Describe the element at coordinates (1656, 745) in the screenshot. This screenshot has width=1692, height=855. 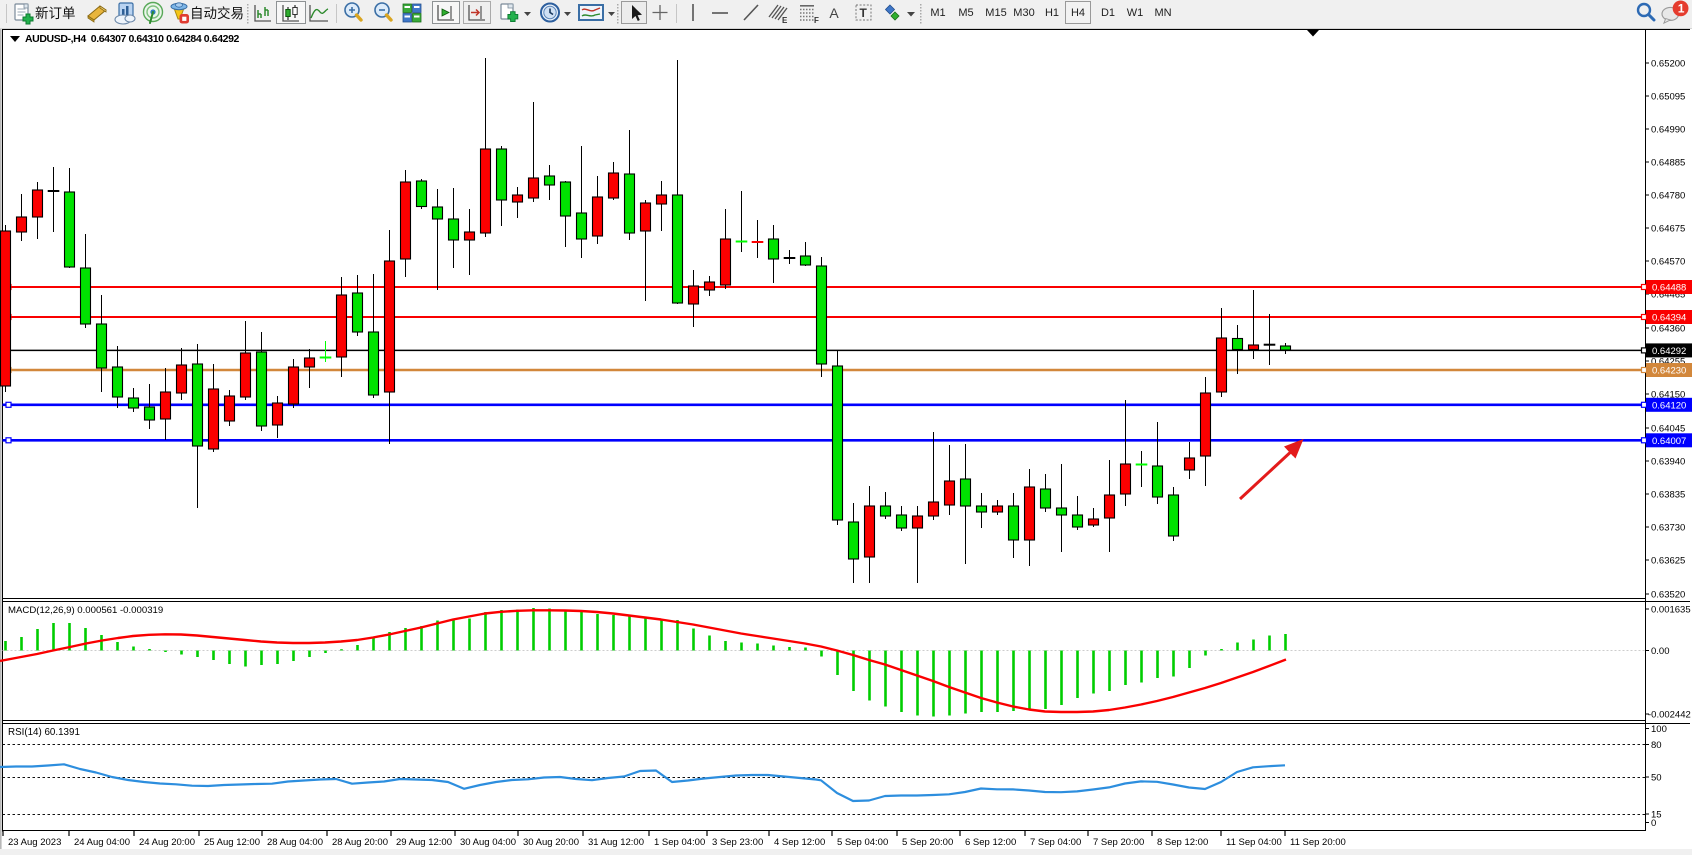
I see `svg-text: 80` at that location.